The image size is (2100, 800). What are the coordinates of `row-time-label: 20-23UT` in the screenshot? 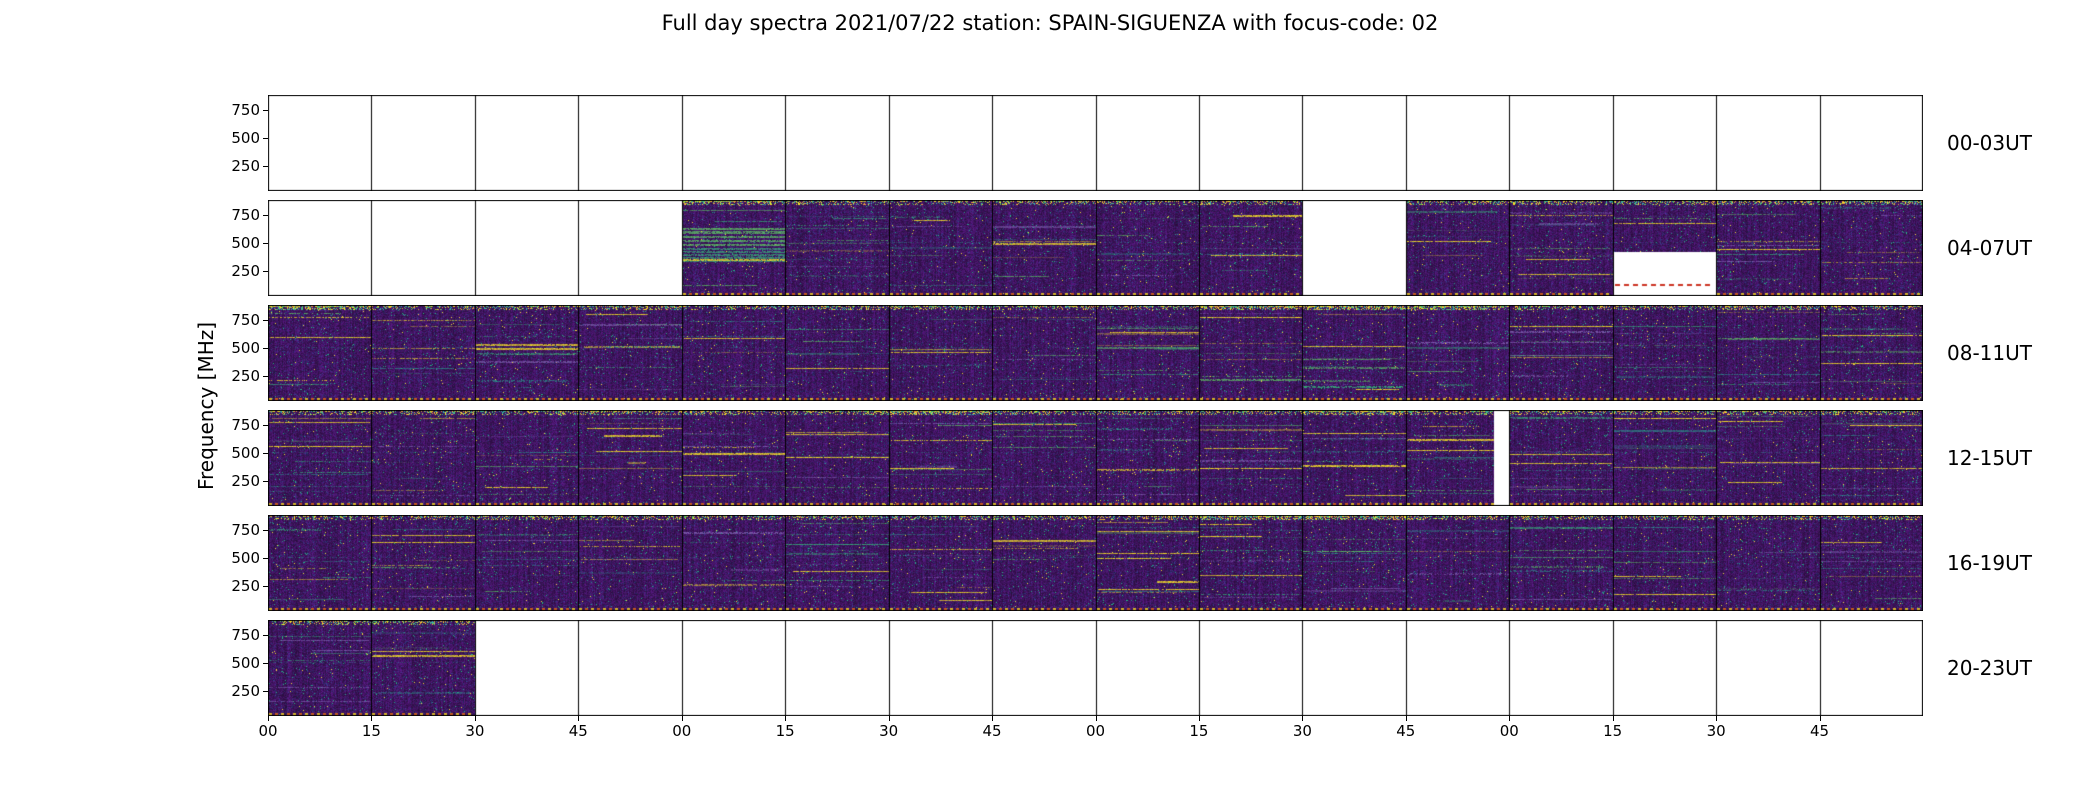 It's located at (1989, 668).